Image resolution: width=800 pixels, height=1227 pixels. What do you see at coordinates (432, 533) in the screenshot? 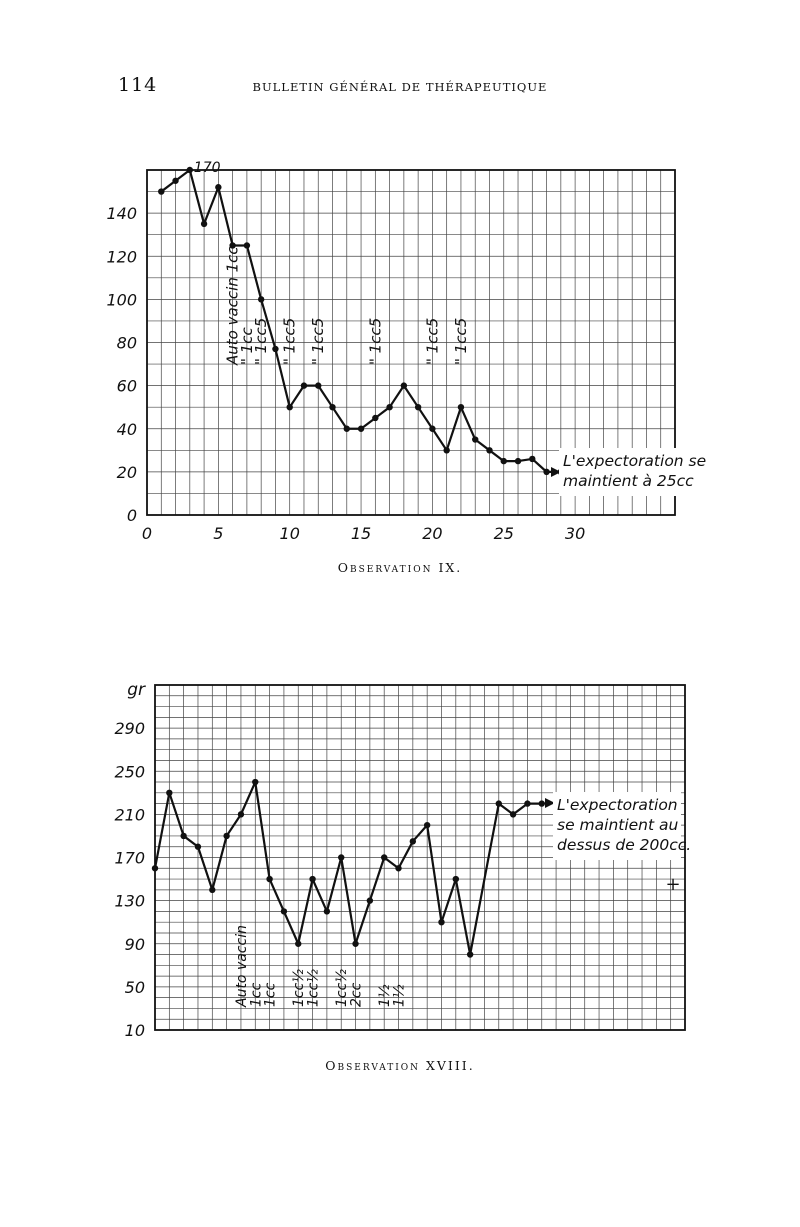
I see `x-tick-label: 20` at bounding box center [432, 533].